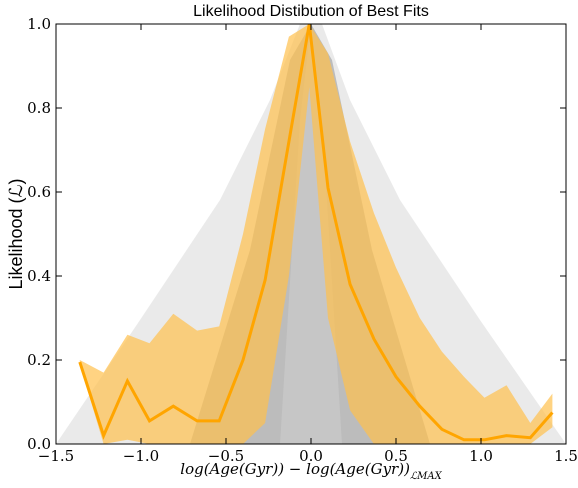  I want to click on x-axis-label: log(Age(Gyr)) − log(Age(Gyr))ℒMAX, so click(311, 471).